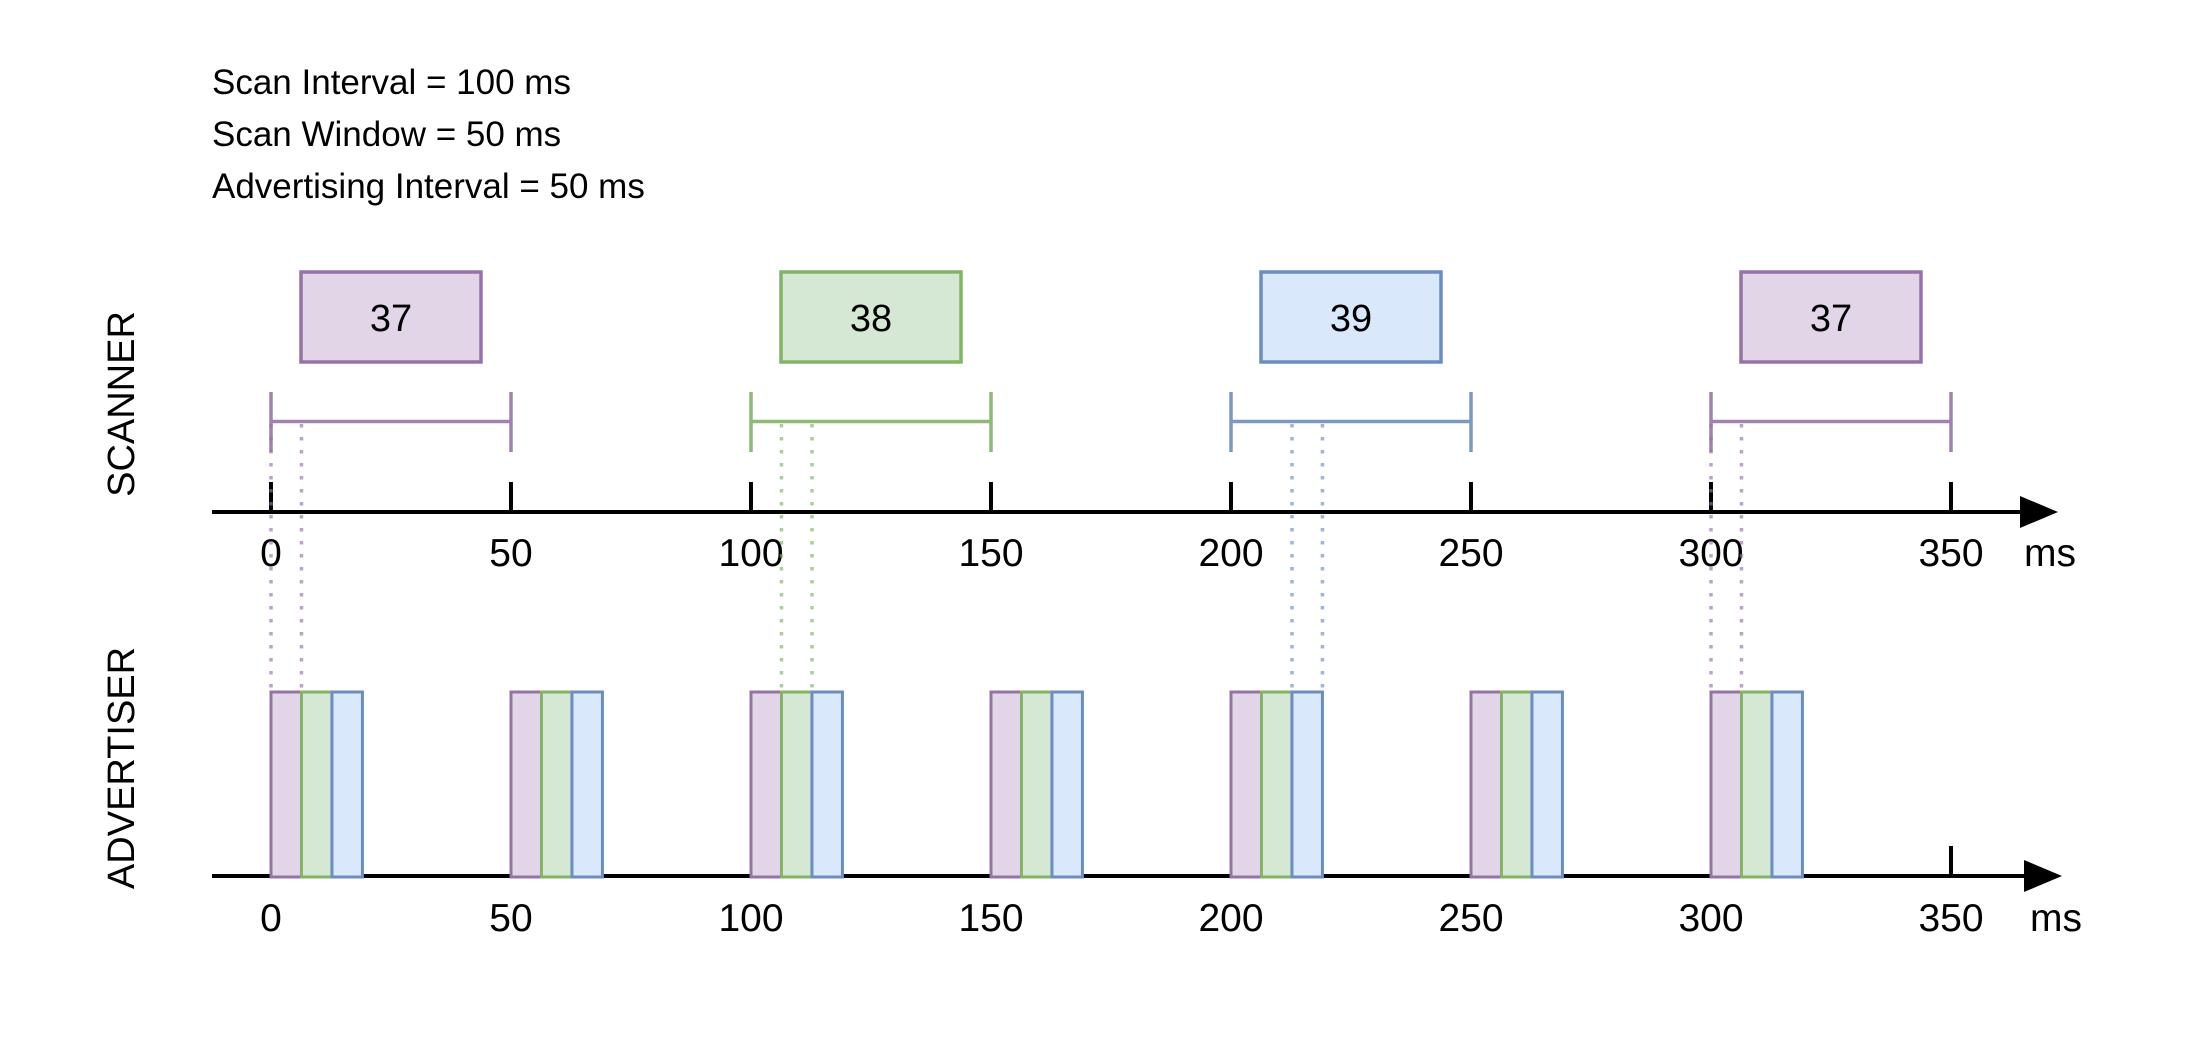  What do you see at coordinates (271, 553) in the screenshot?
I see `scanner-axis-tick-label: 0` at bounding box center [271, 553].